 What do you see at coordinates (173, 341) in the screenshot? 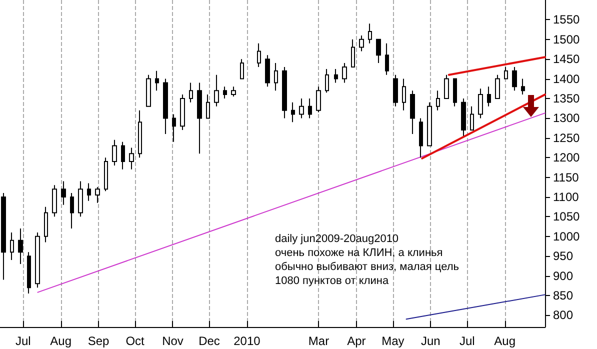
I see `x-tick-label: Nov` at bounding box center [173, 341].